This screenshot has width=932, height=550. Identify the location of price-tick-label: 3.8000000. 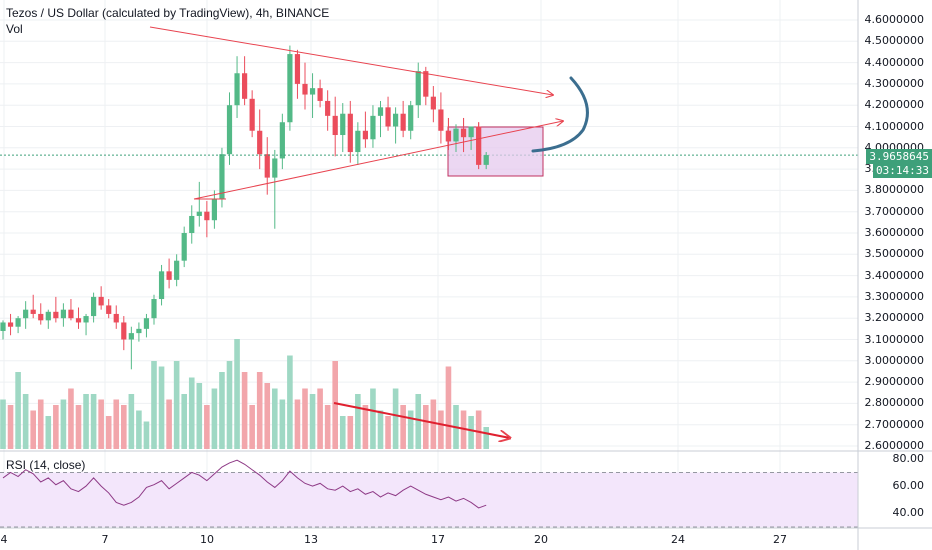
(894, 190).